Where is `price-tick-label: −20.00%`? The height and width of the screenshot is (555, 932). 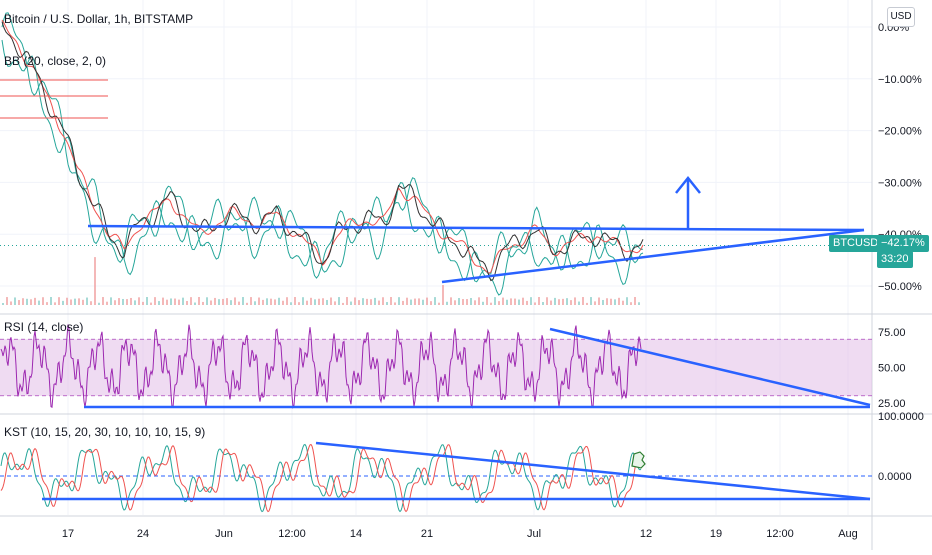
price-tick-label: −20.00% is located at coordinates (900, 132).